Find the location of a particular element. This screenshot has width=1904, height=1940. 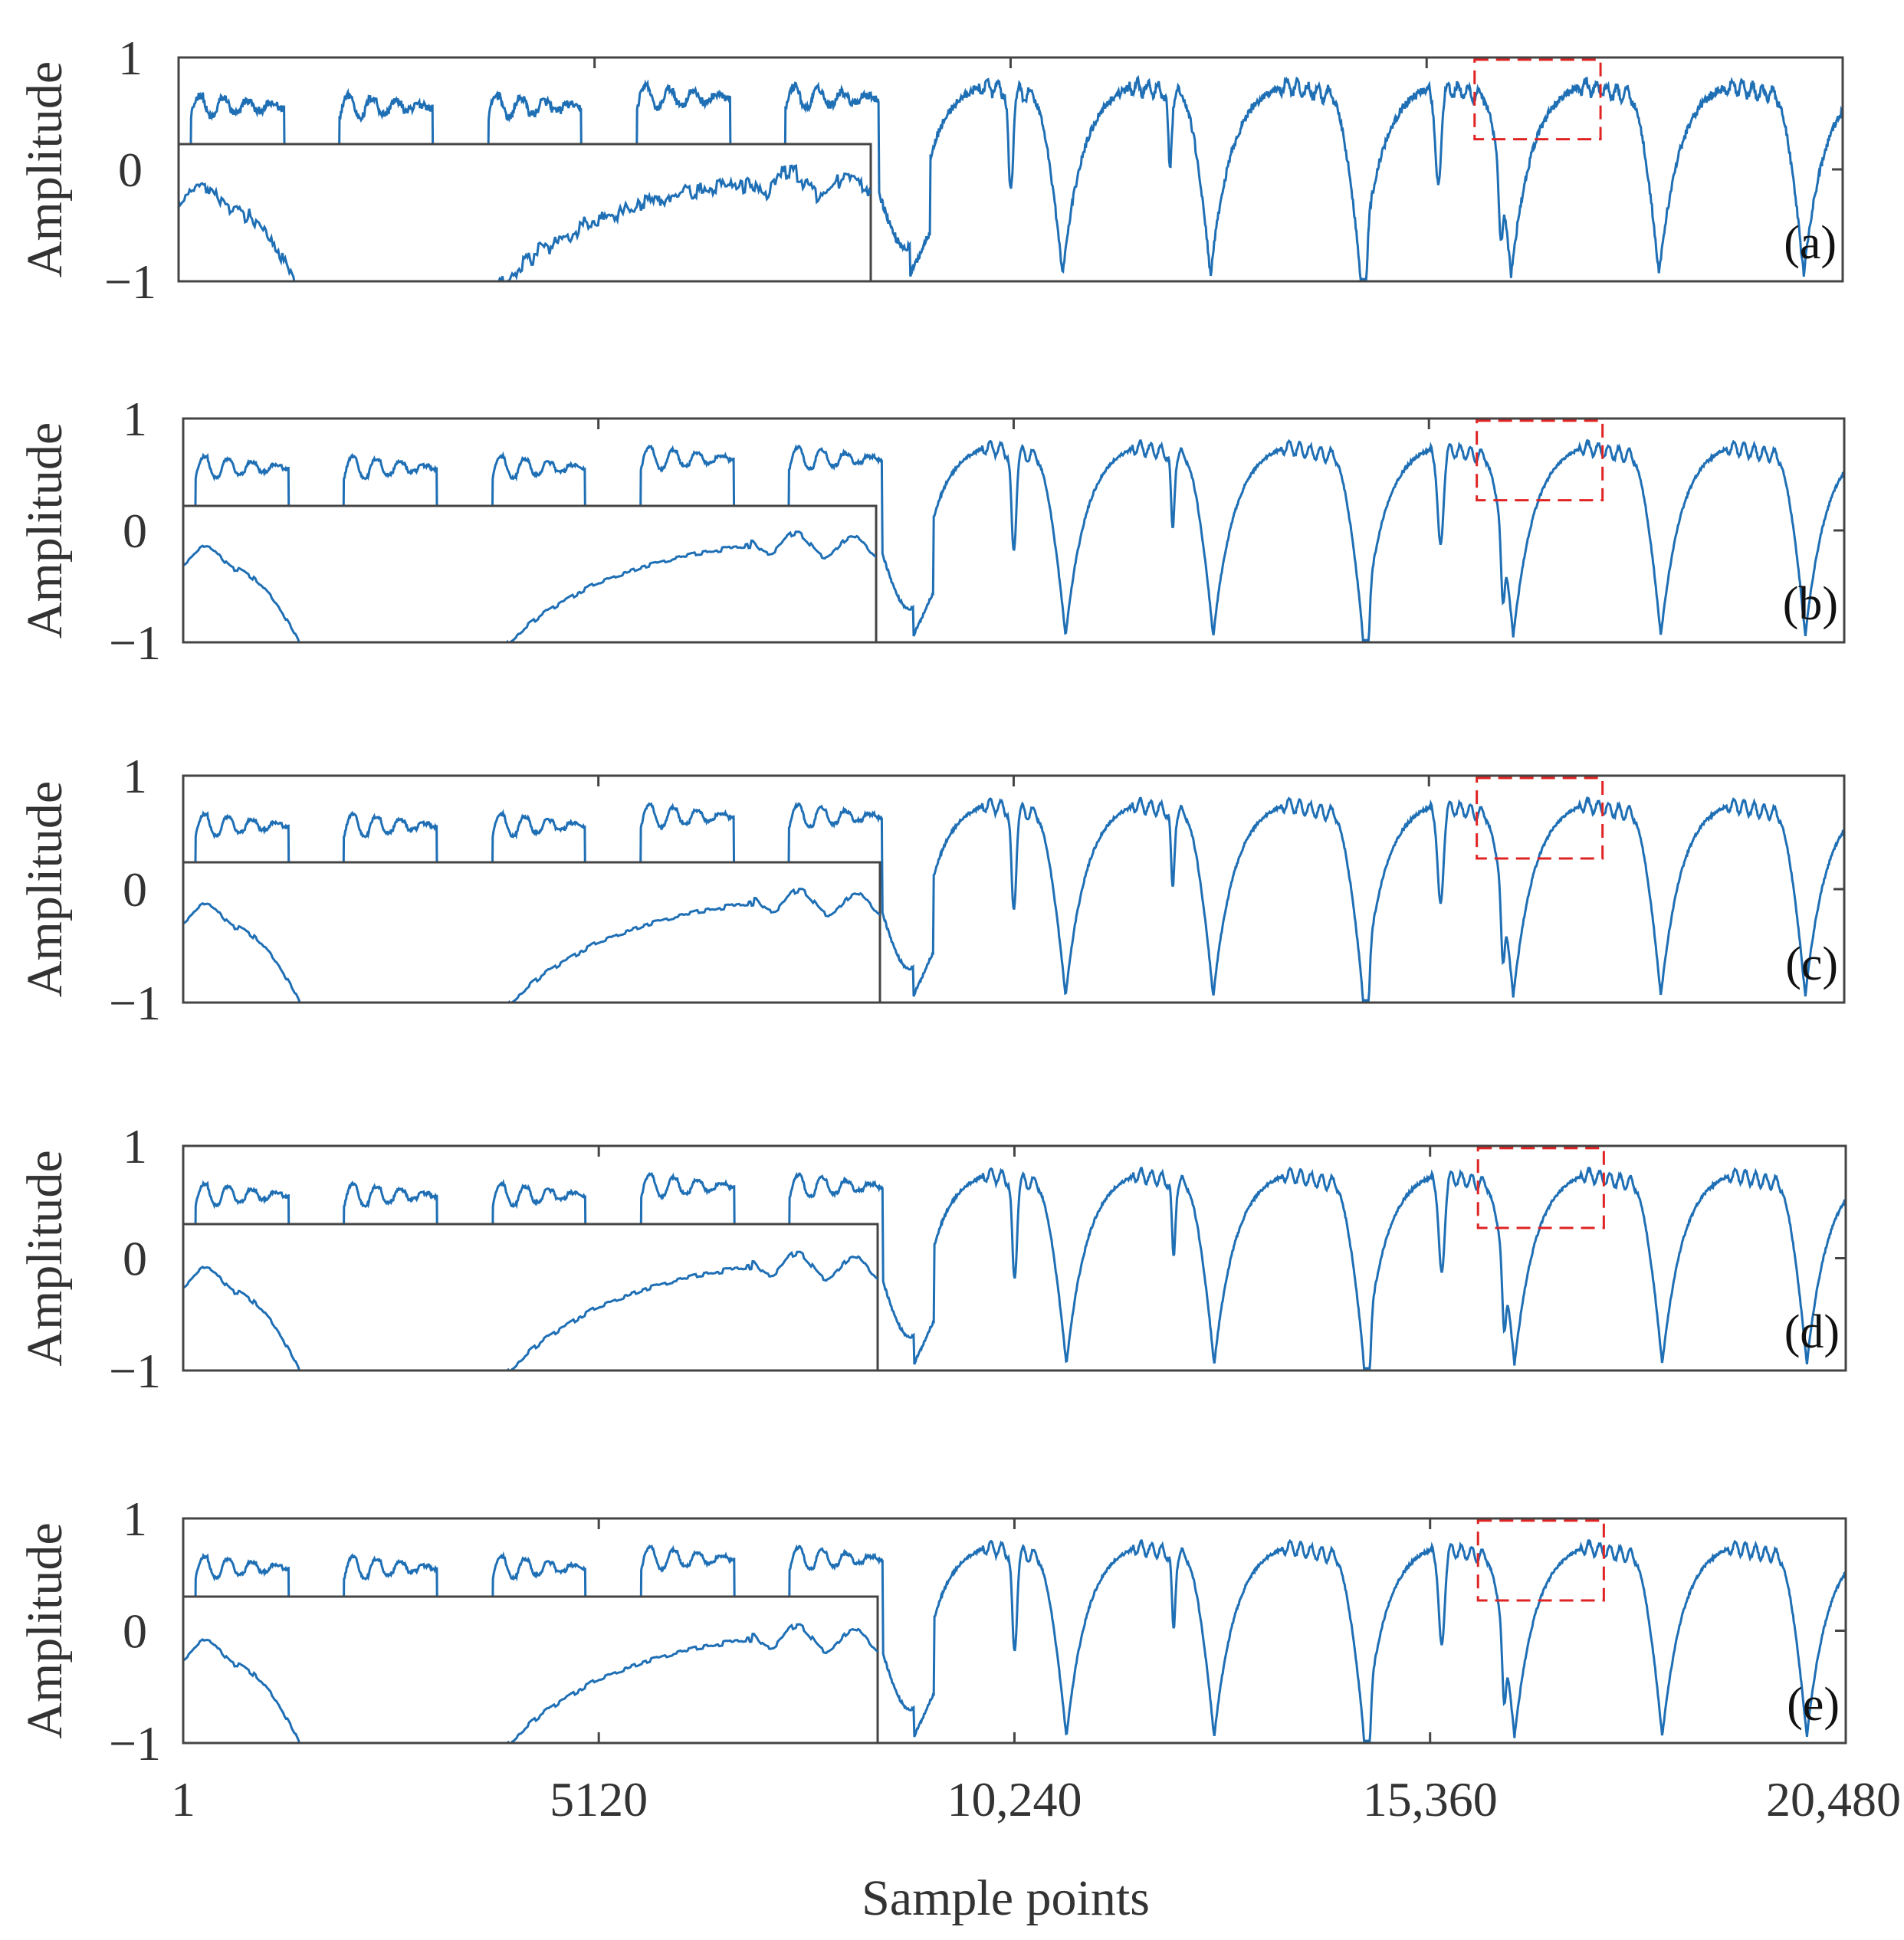

x-tick-label: 1 is located at coordinates (183, 1799).